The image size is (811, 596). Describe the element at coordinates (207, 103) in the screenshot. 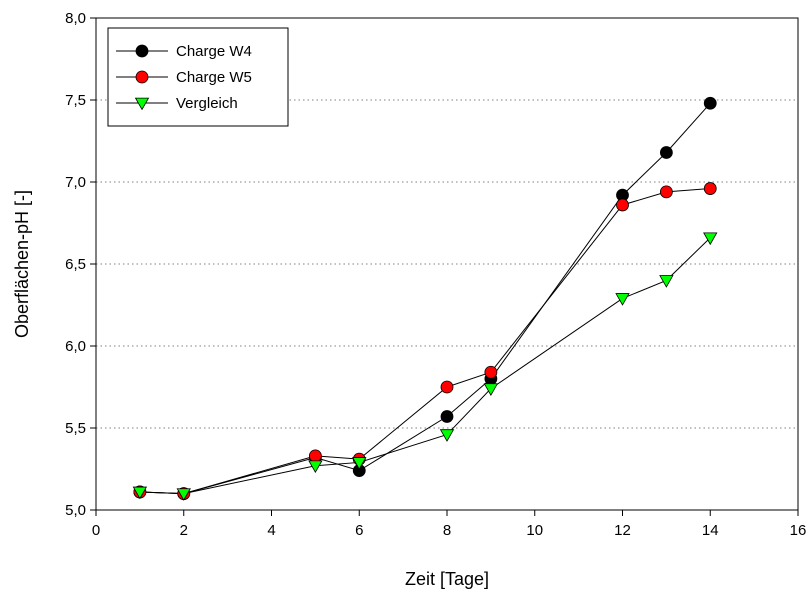

I see `legend-label: Vergleich` at that location.